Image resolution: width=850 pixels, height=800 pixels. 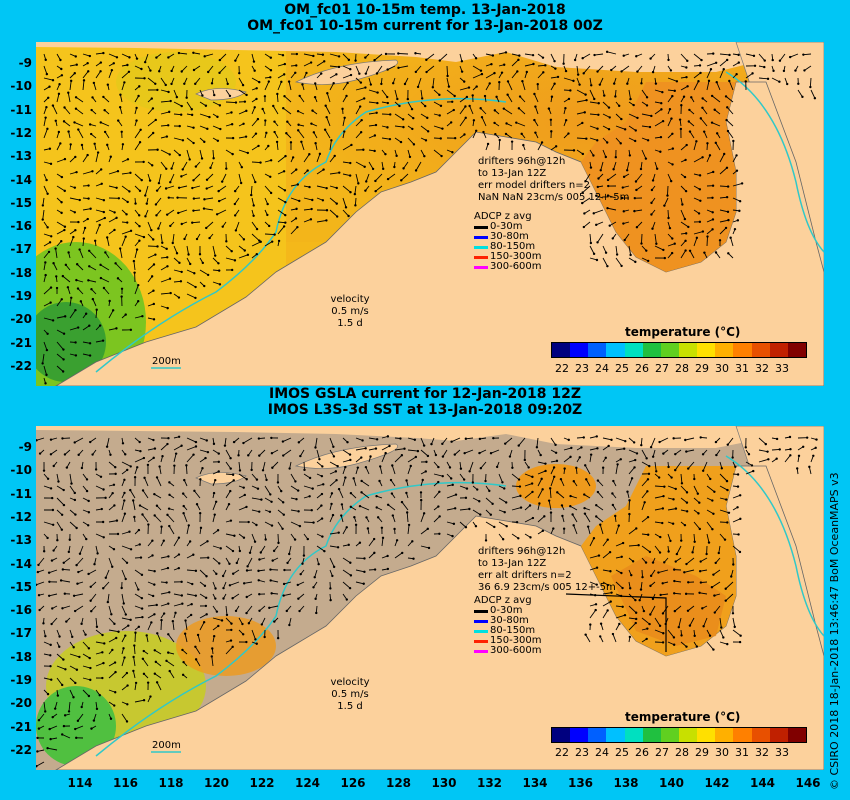 I want to click on colorbar-swatch, so click(x=724, y=350).